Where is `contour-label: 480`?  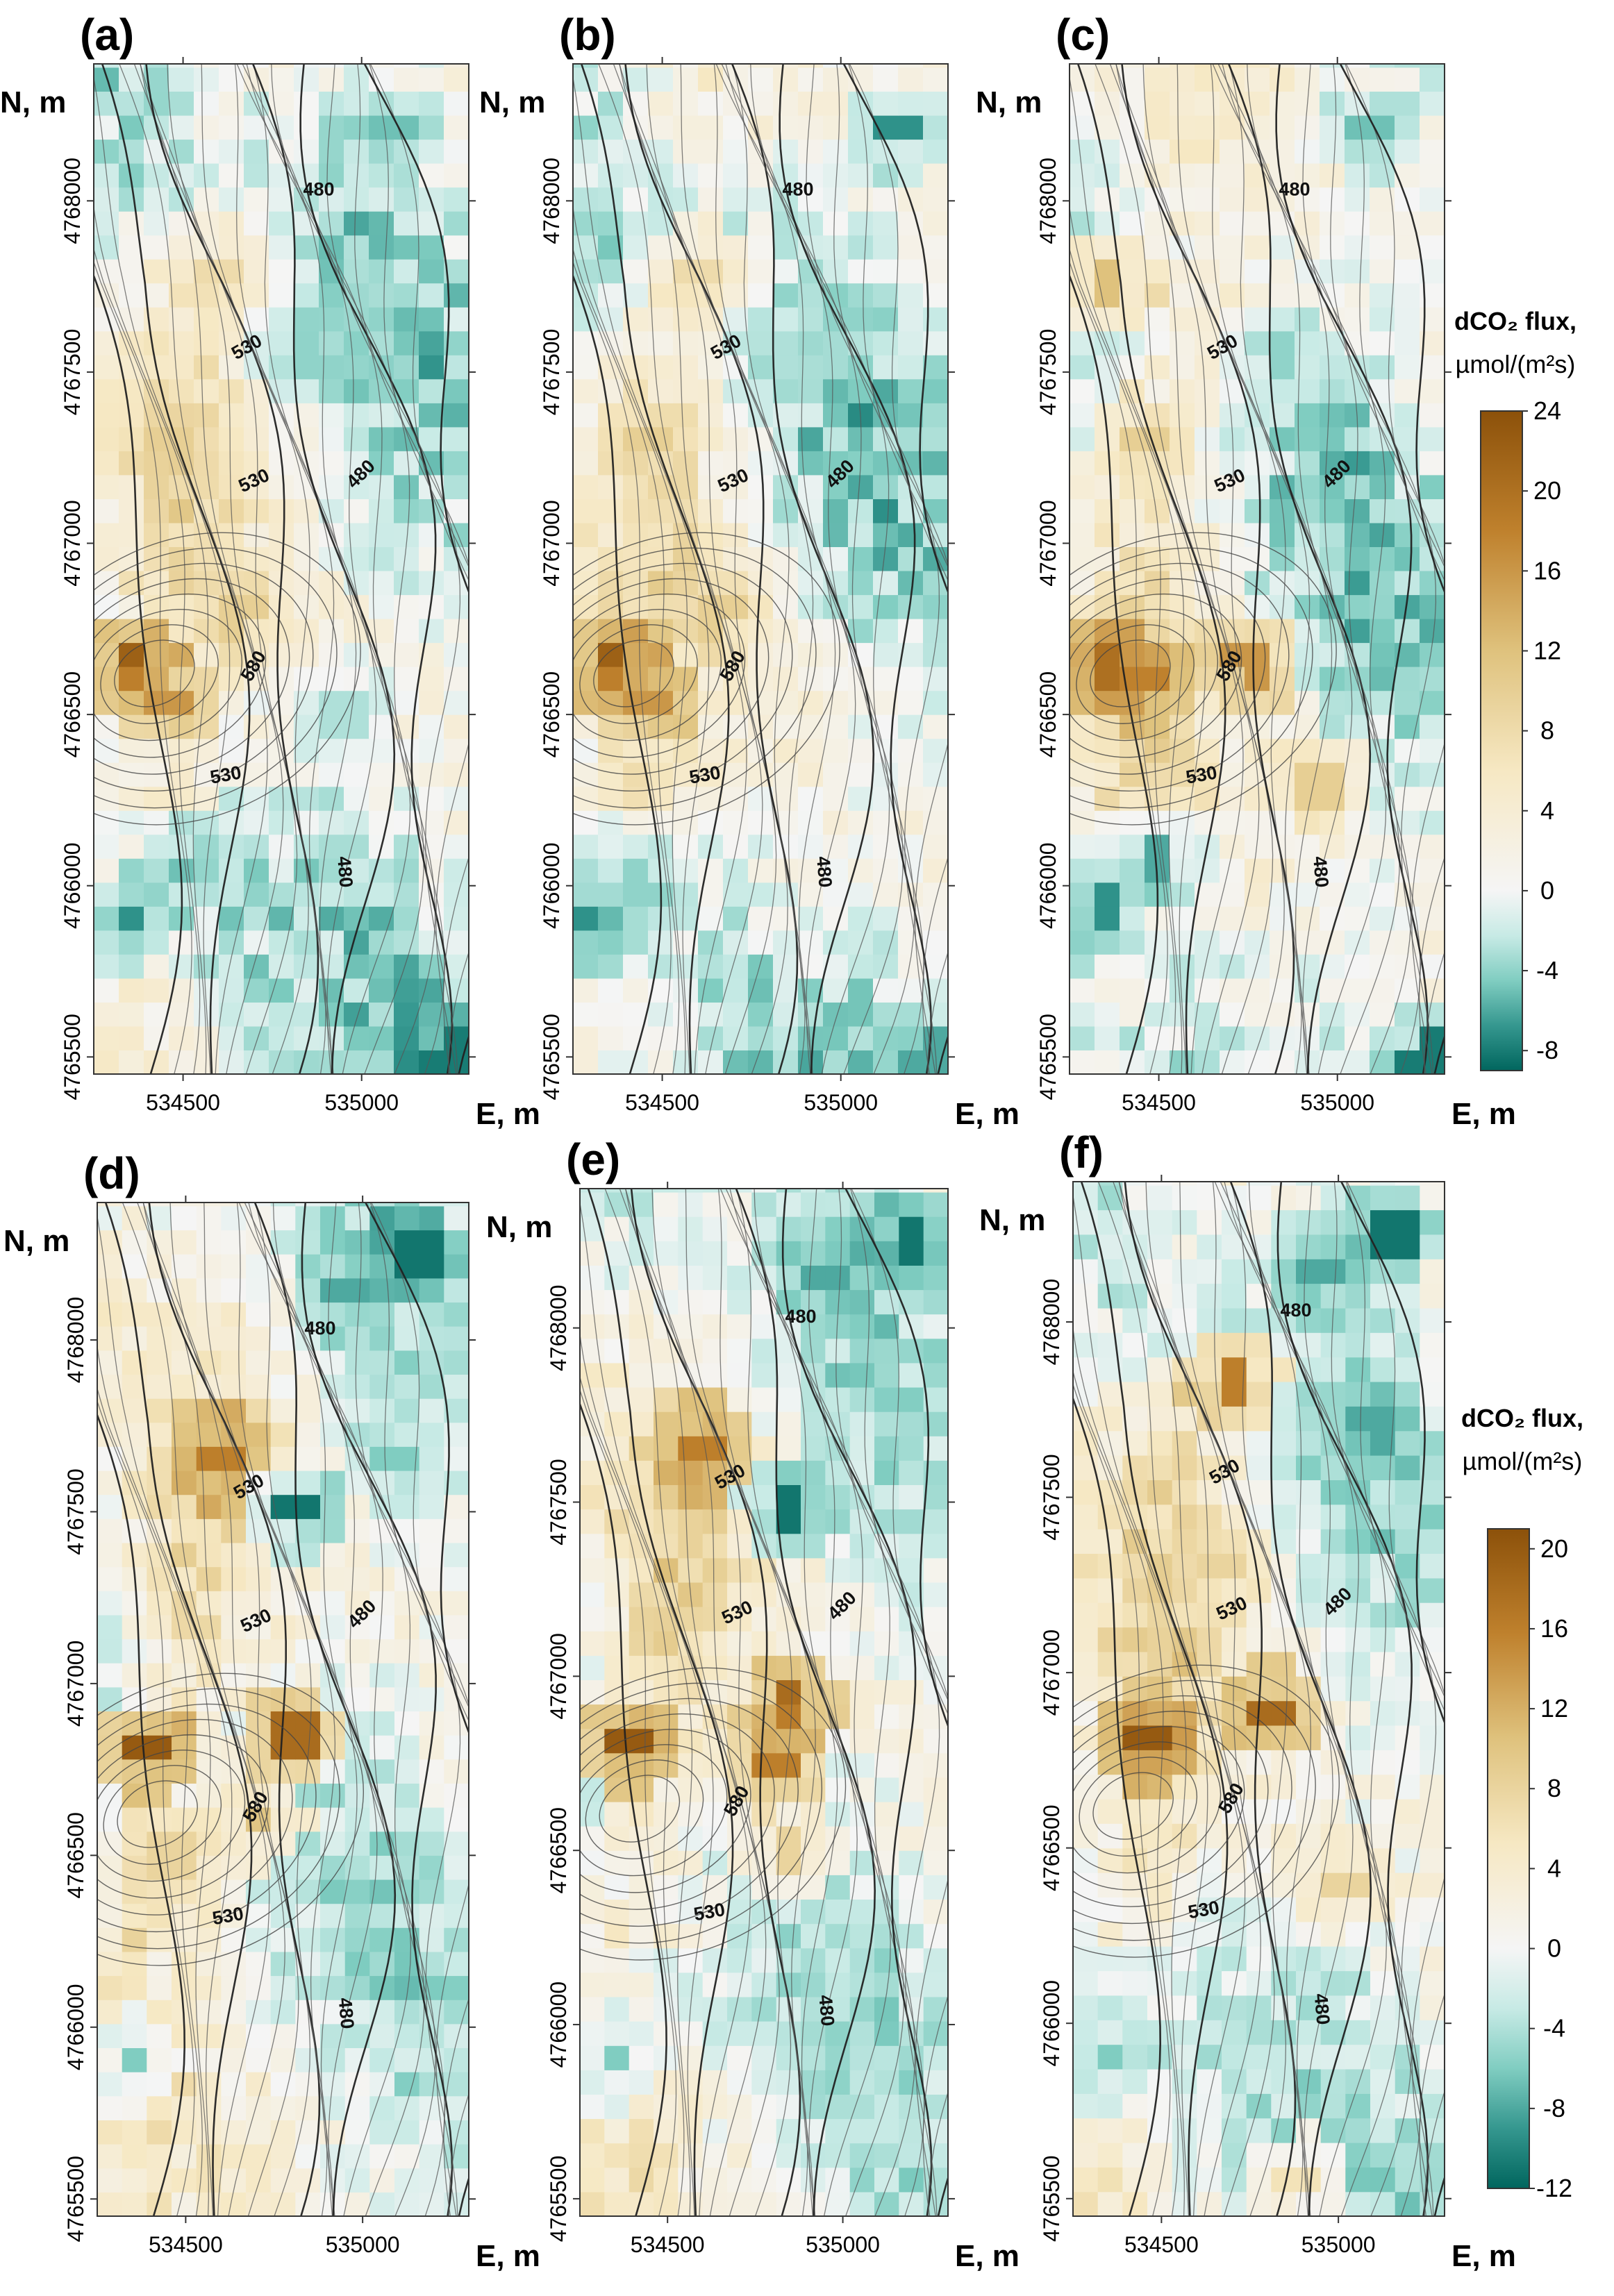
contour-label: 480 is located at coordinates (826, 2010).